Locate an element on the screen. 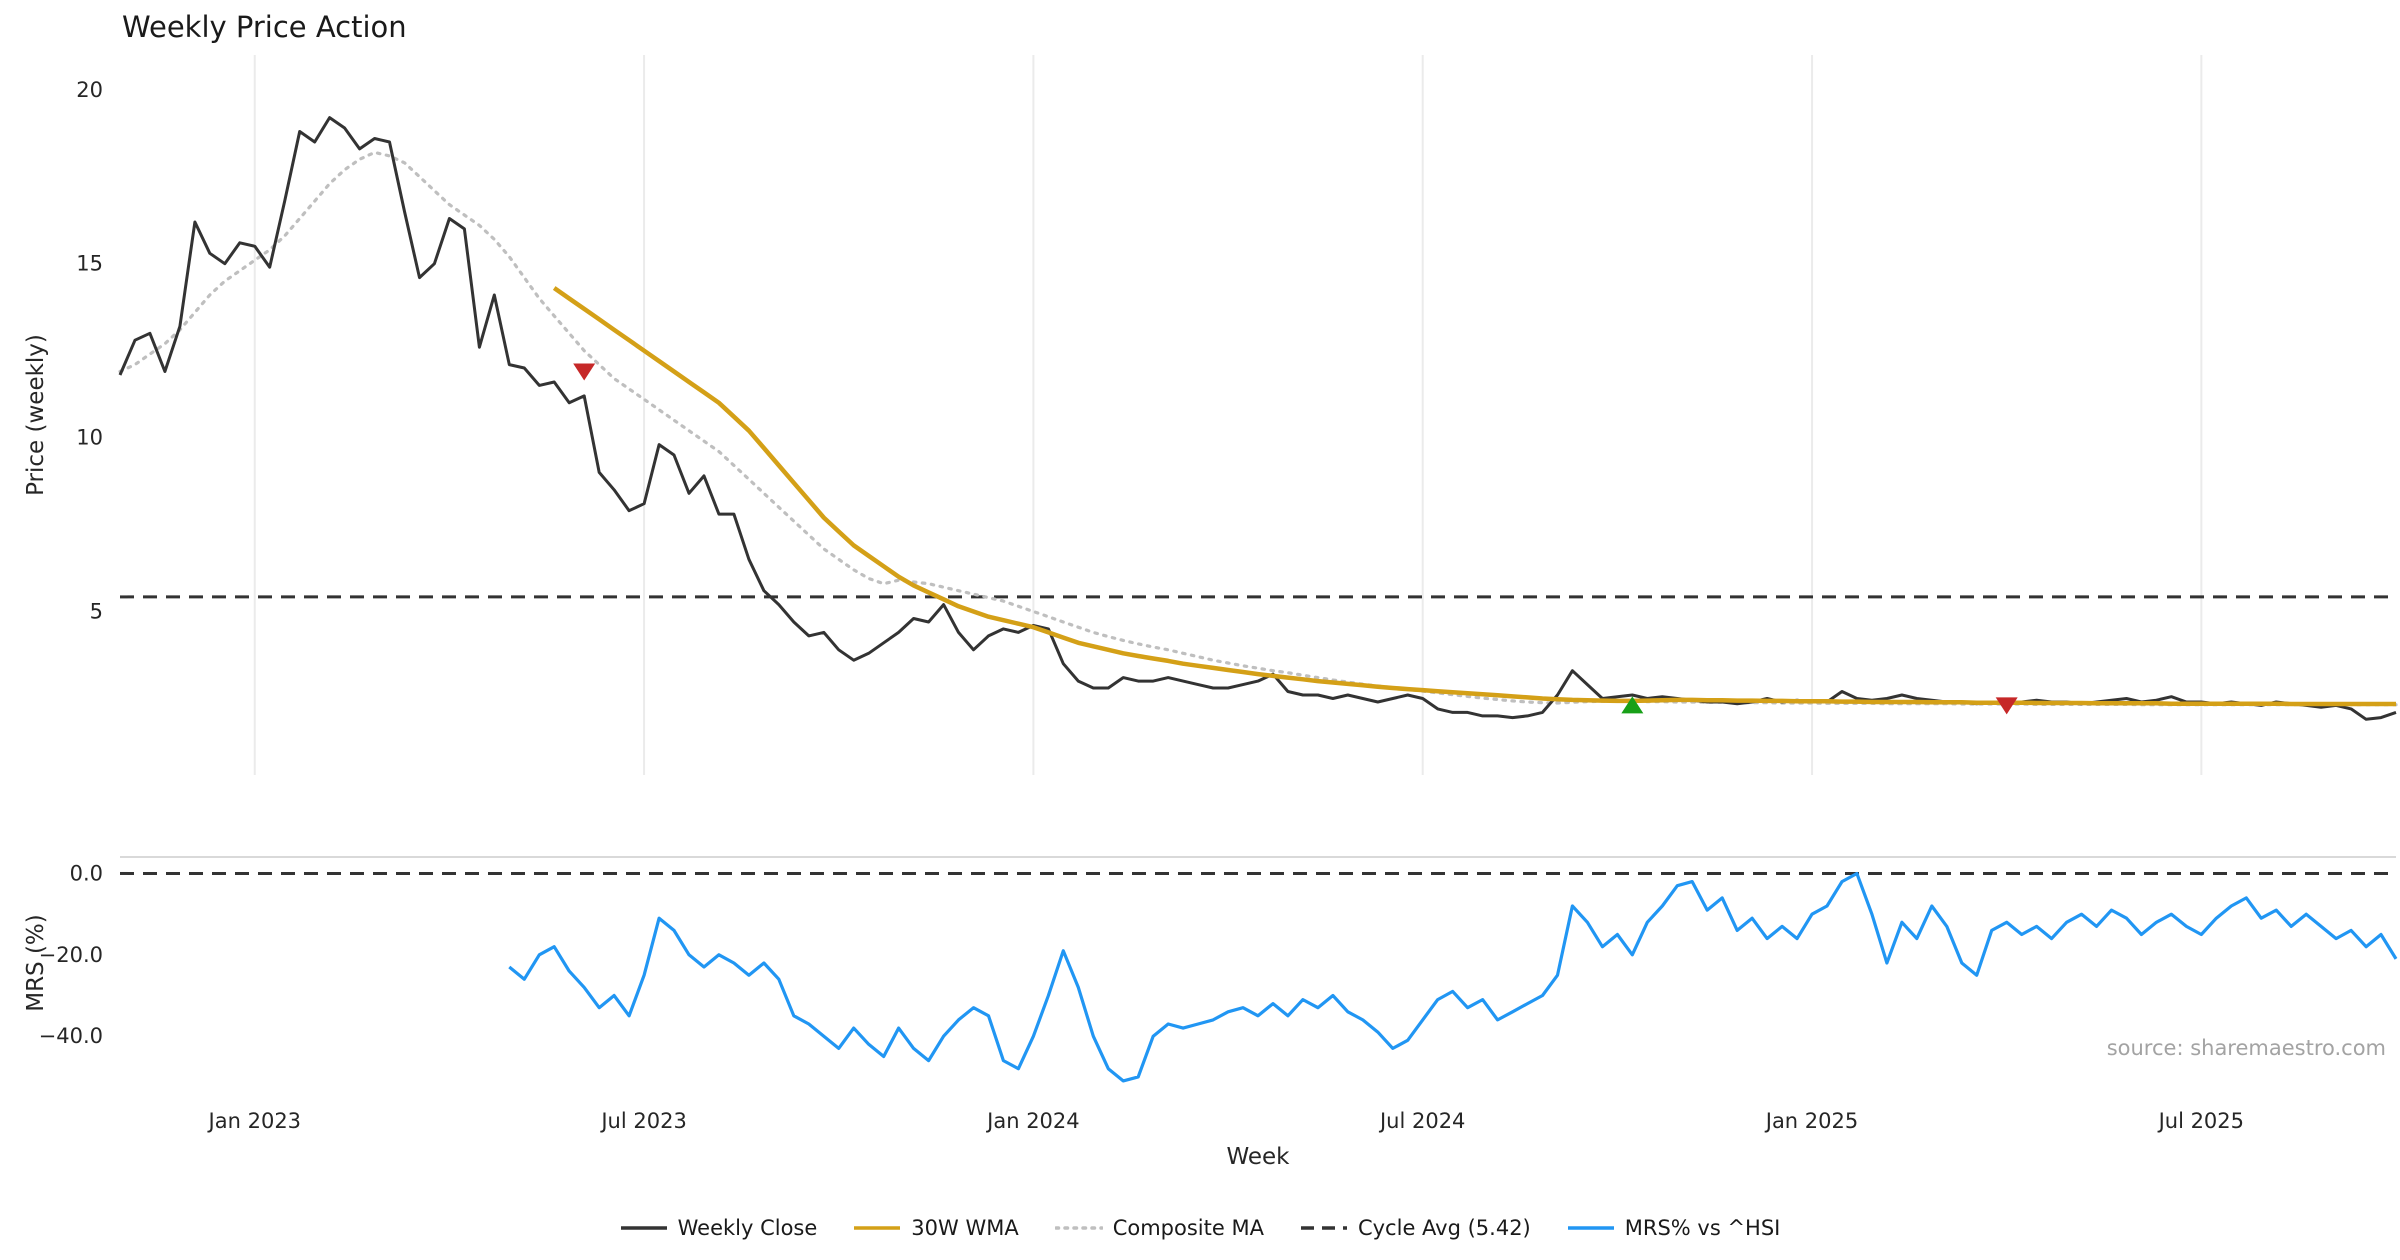 This screenshot has width=2400, height=1260. legend-label: 30W WMA is located at coordinates (965, 1228).